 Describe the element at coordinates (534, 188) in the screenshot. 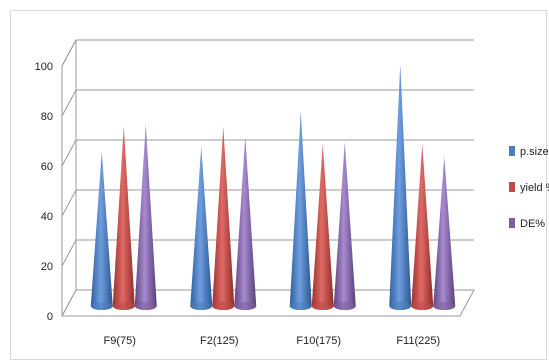

I see `legend-label: yield %` at that location.